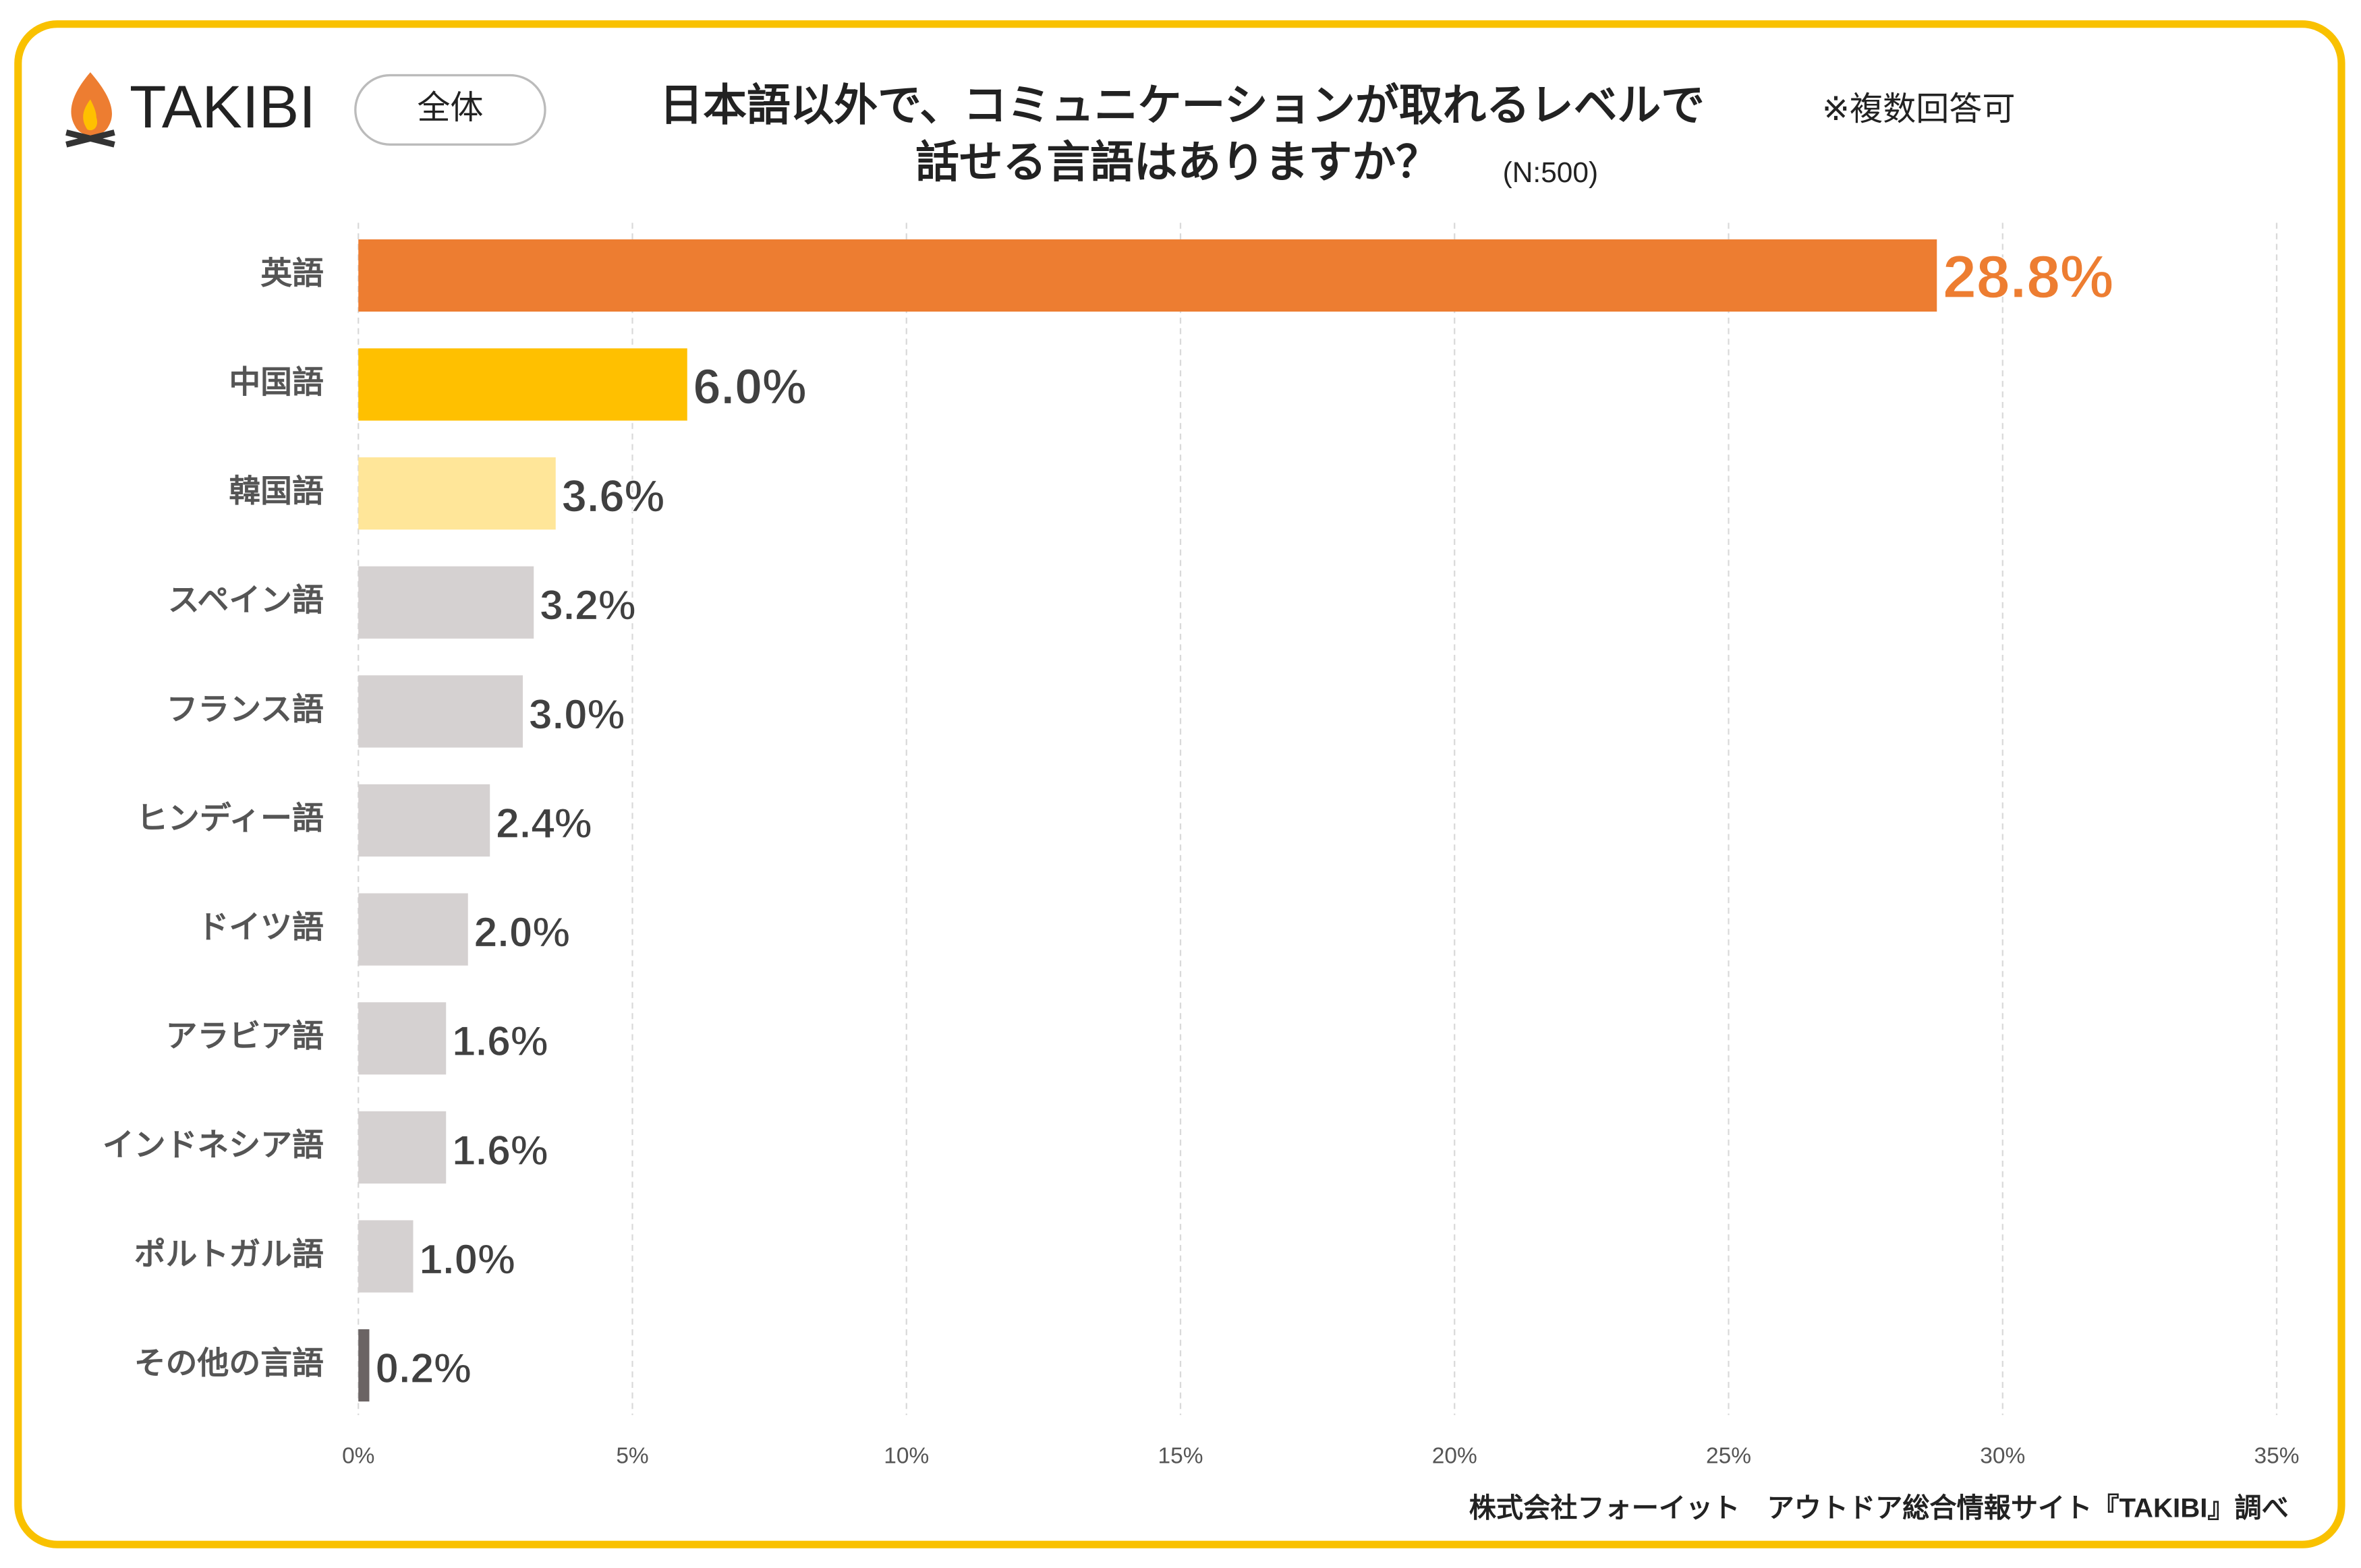 This screenshot has width=2361, height=1568. Describe the element at coordinates (90, 110) in the screenshot. I see `logo-icon` at that location.